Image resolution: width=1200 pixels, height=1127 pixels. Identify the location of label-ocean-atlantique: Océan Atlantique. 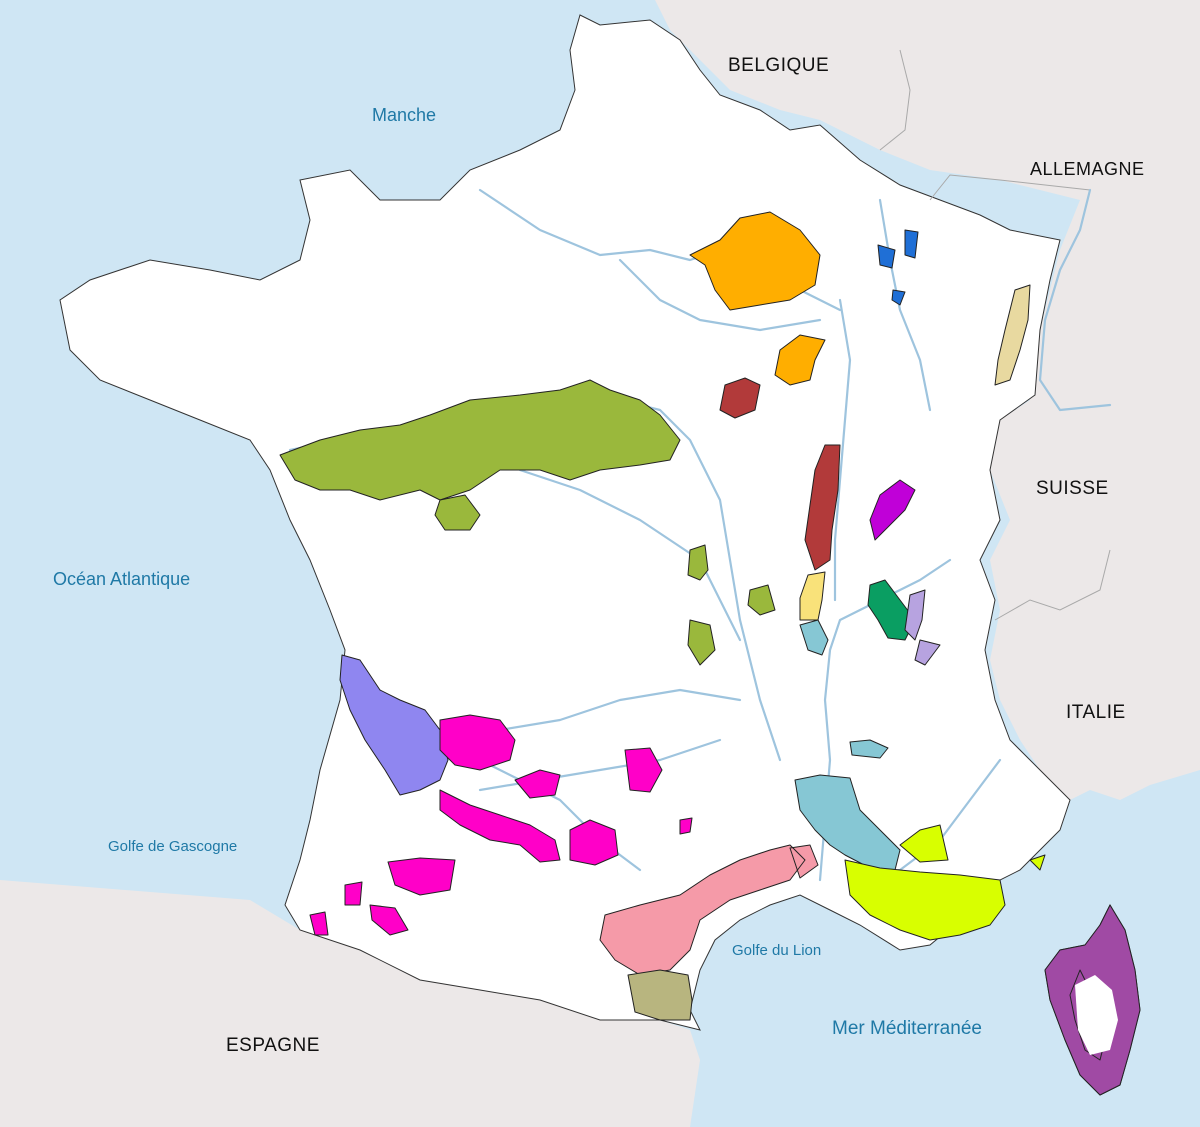
(121, 579).